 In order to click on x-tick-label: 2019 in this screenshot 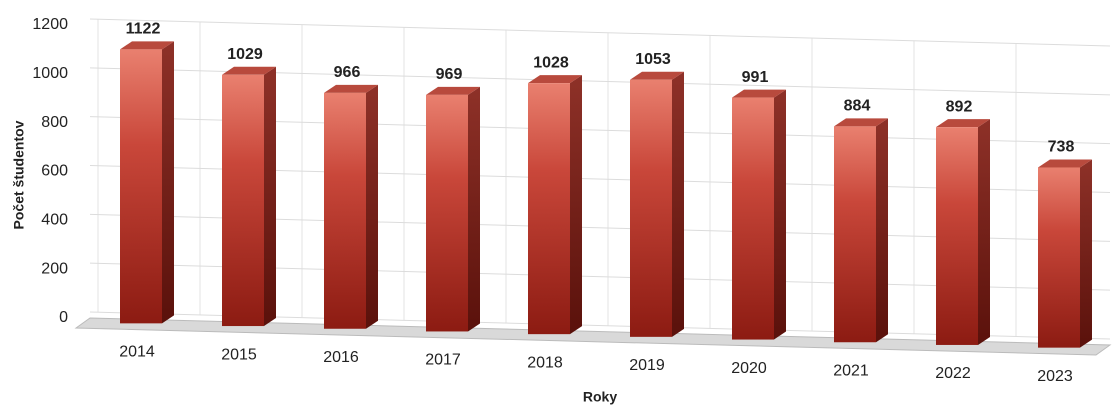, I will do `click(647, 365)`.